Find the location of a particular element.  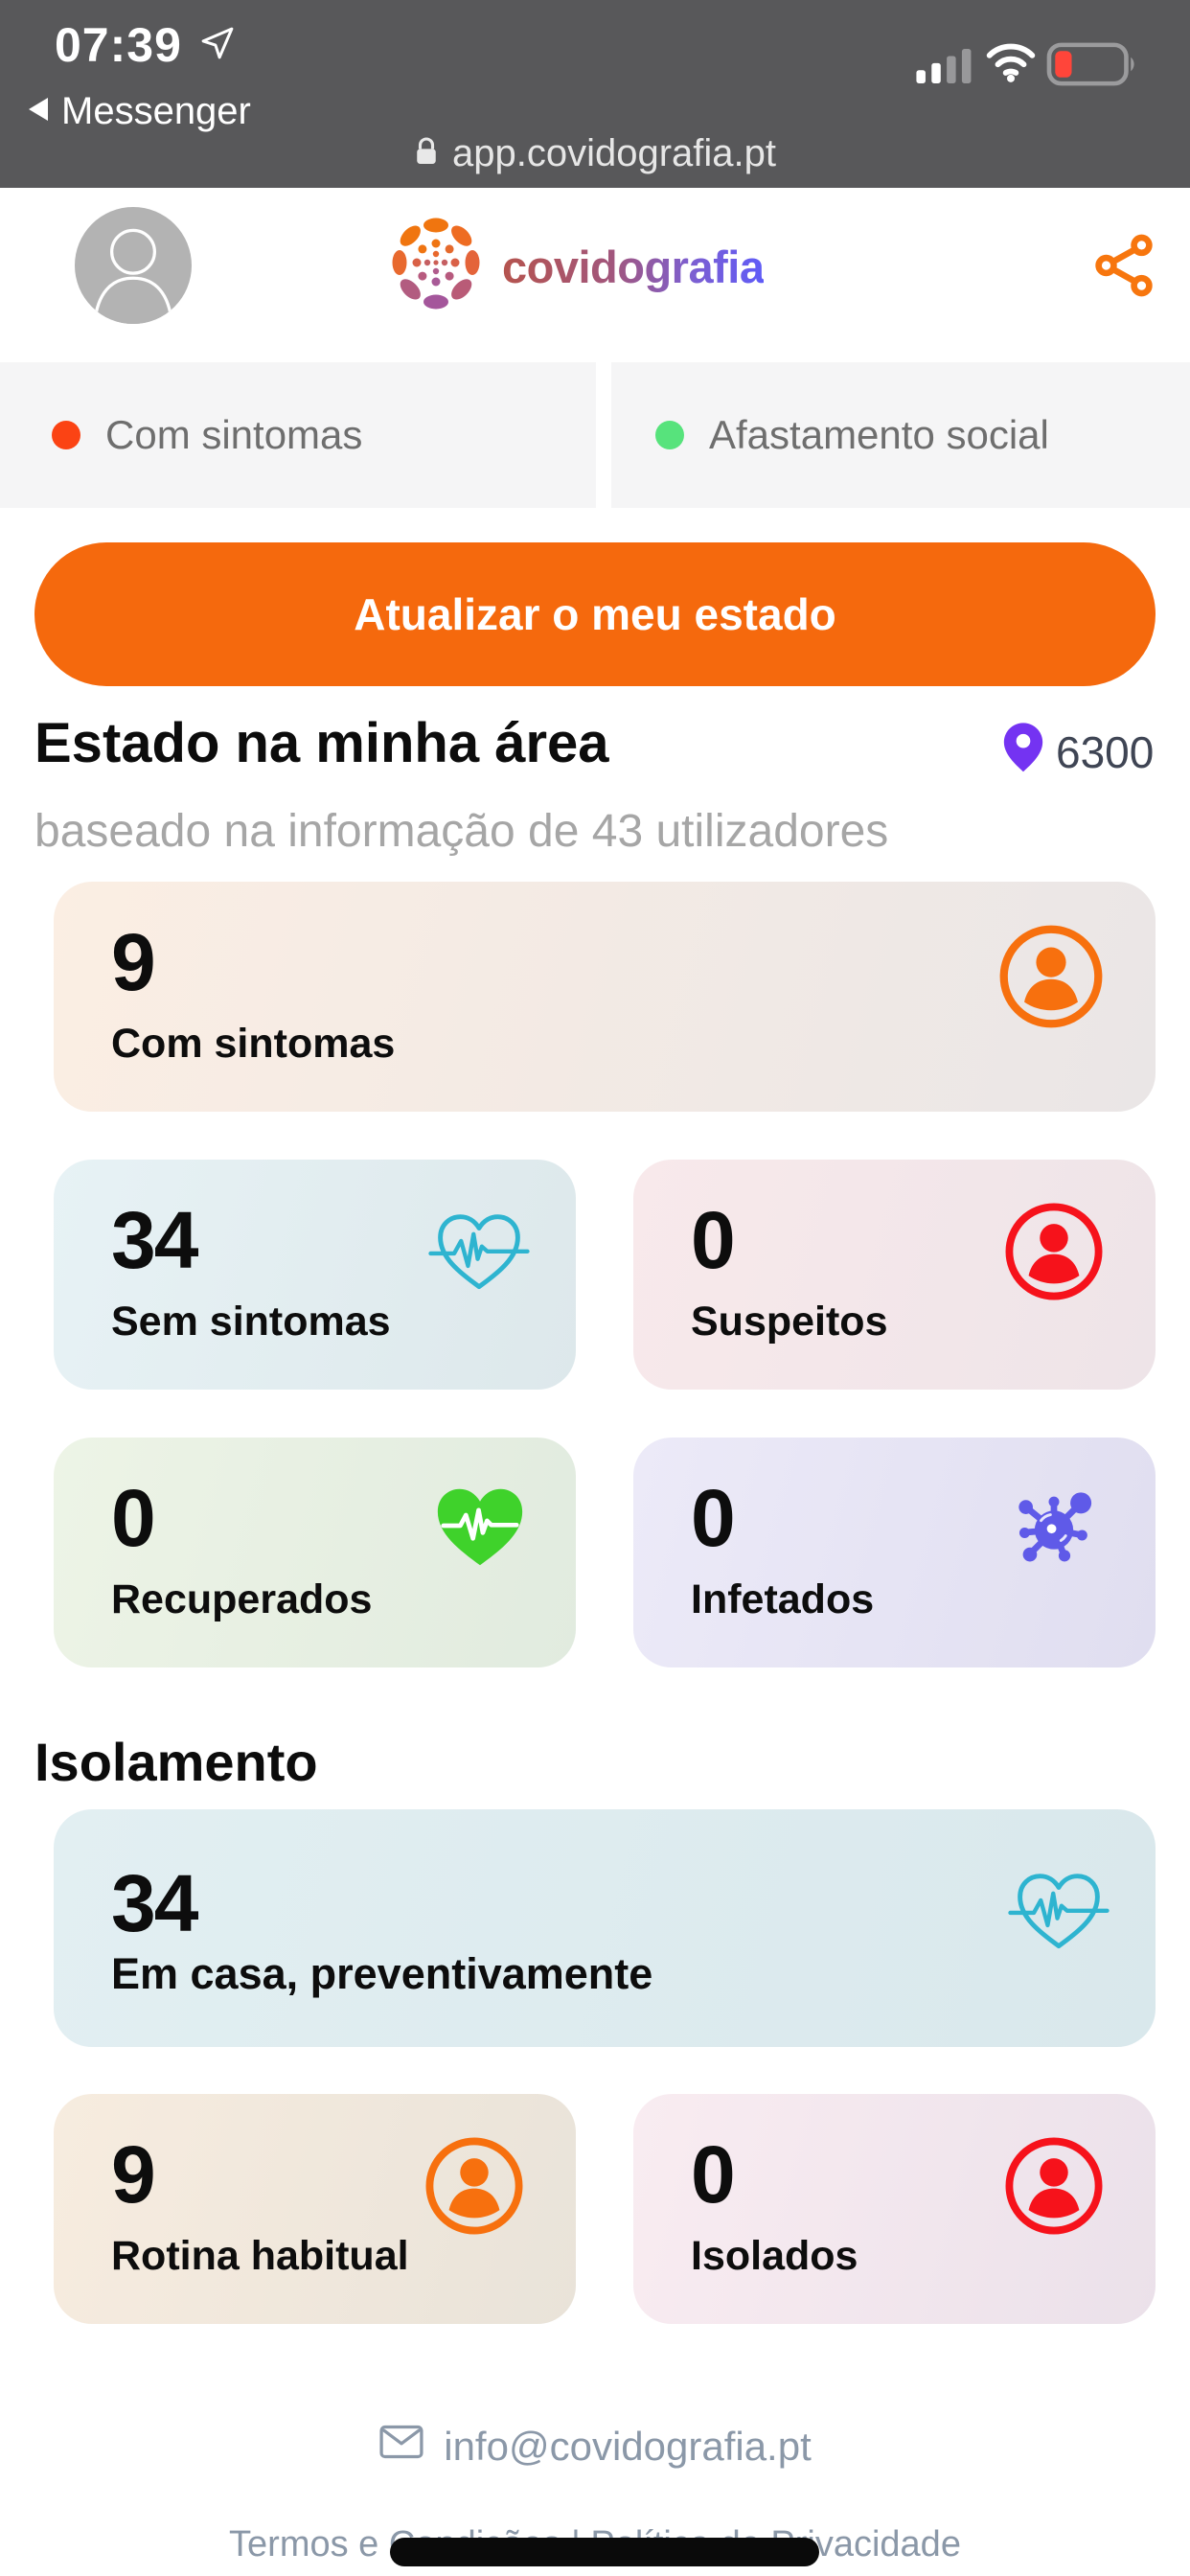

dots-cluster-icon is located at coordinates (436, 267).